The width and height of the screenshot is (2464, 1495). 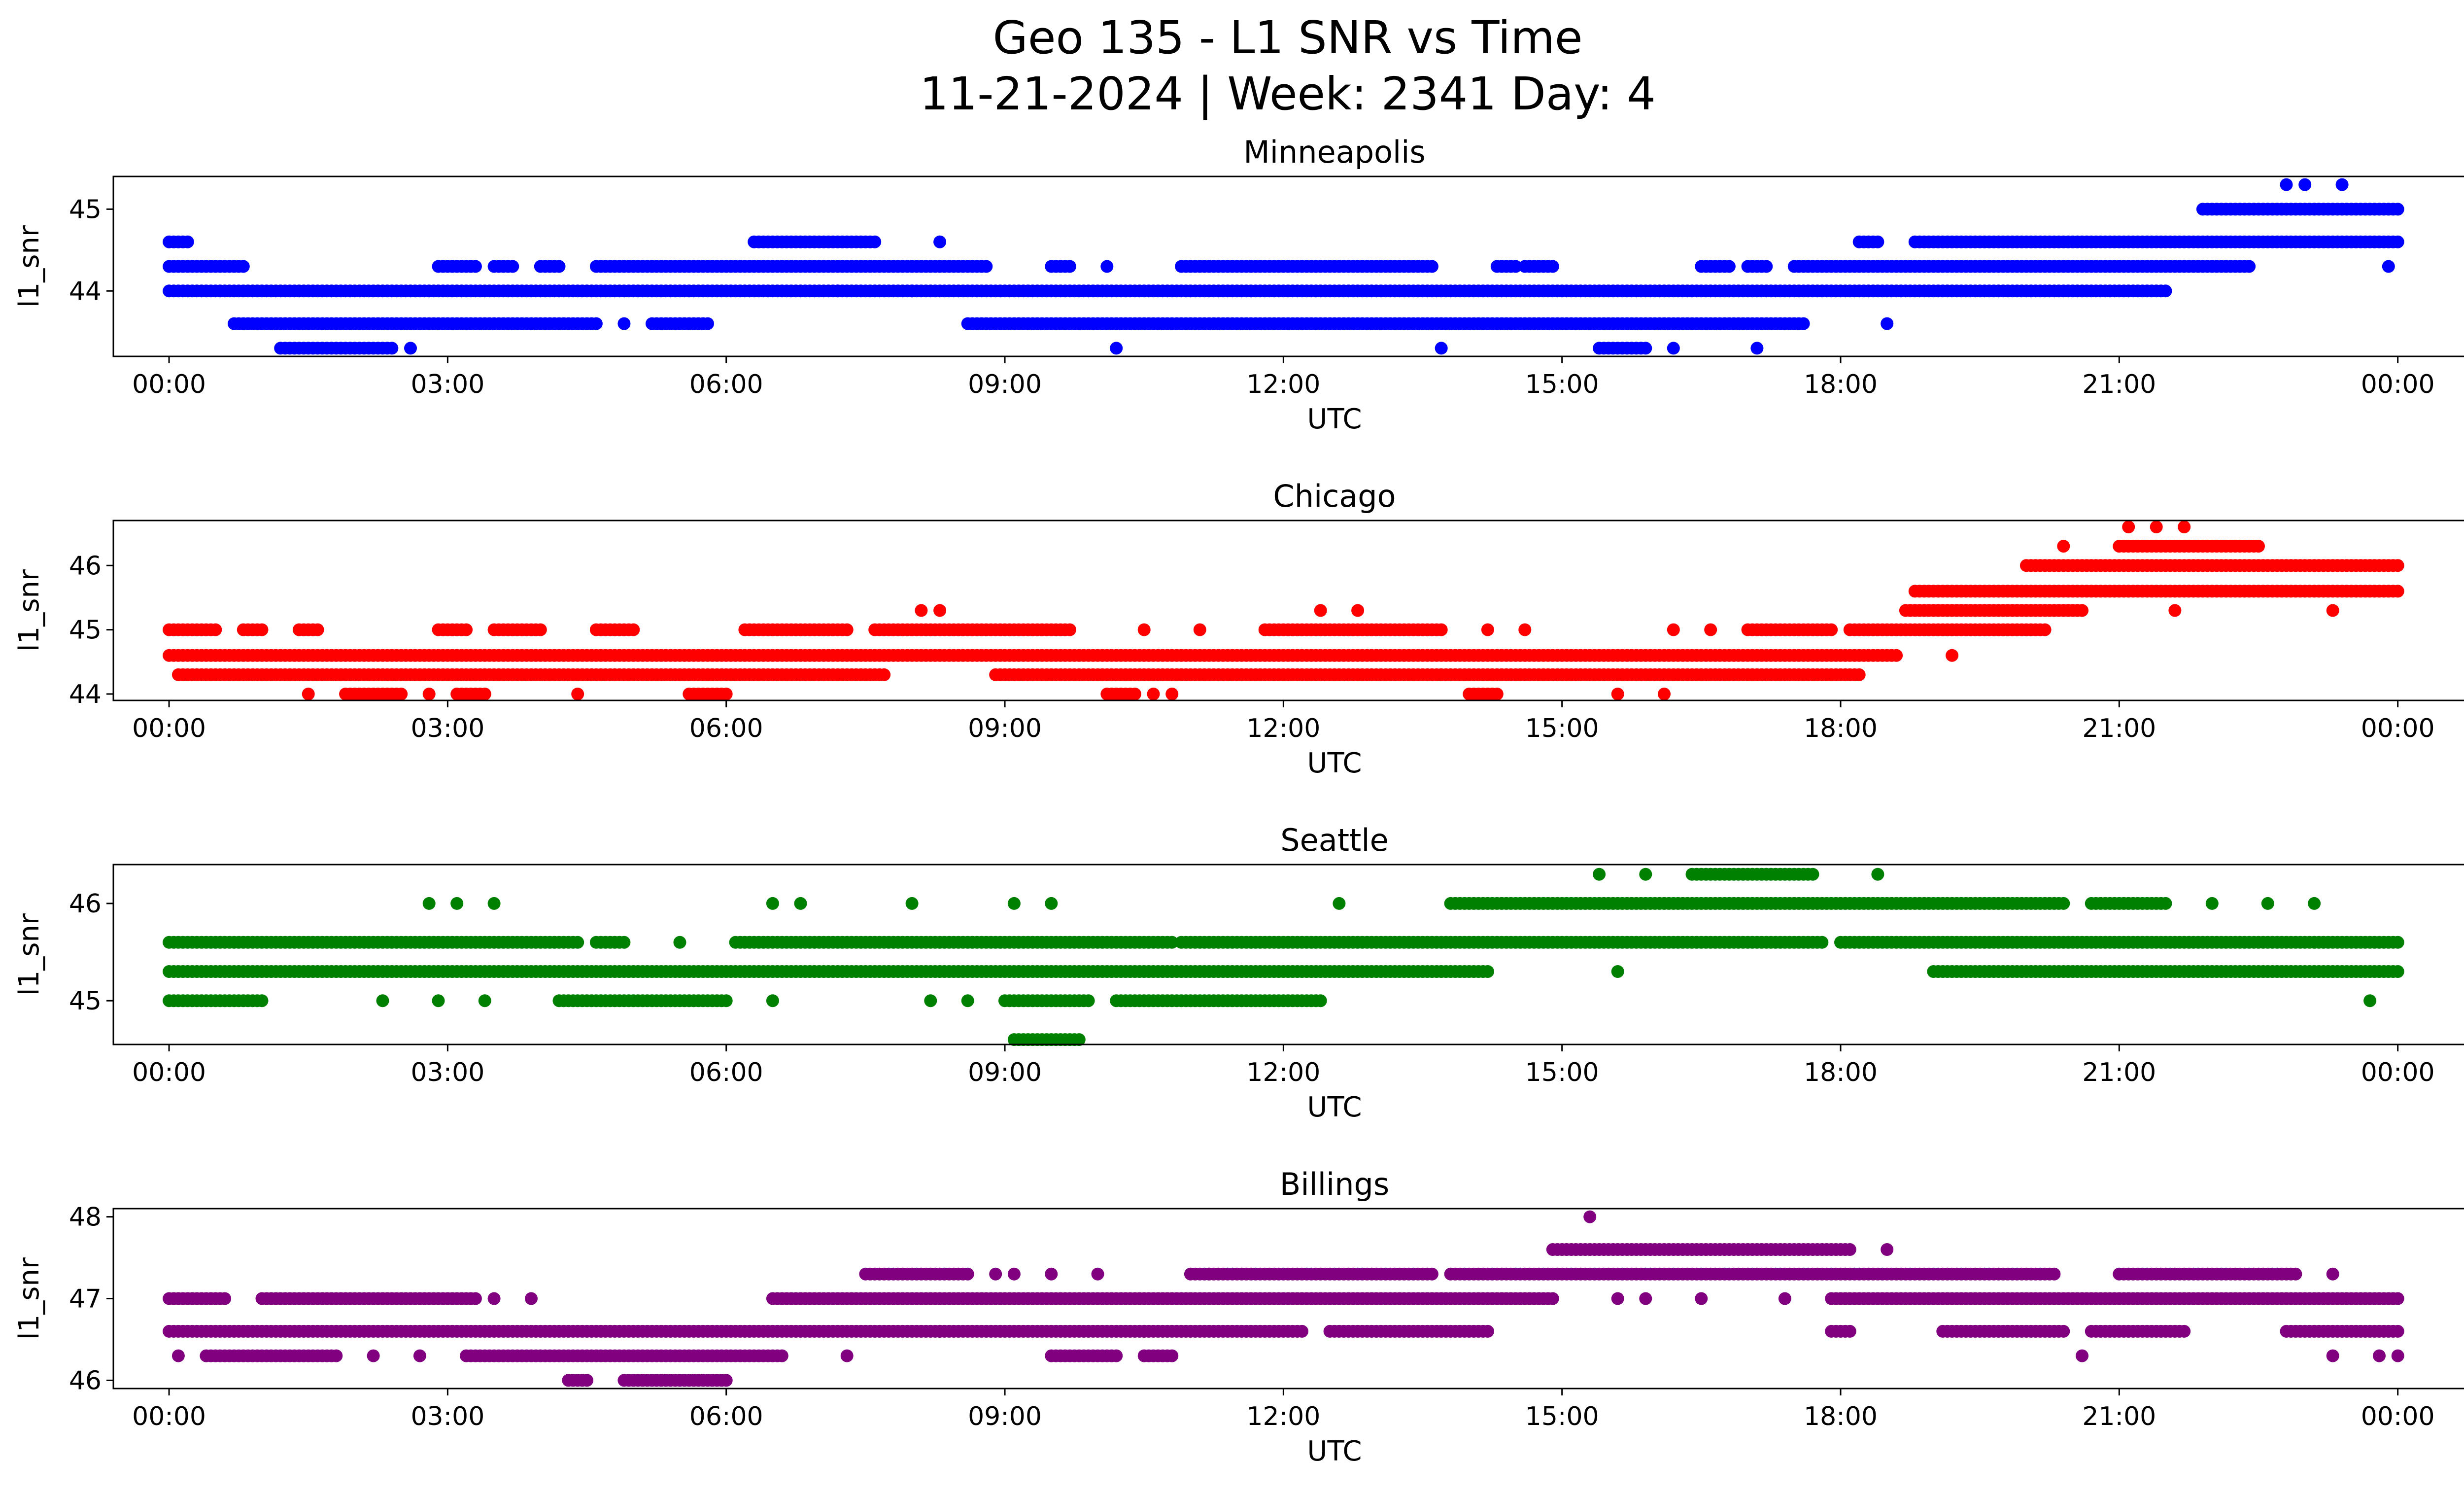 What do you see at coordinates (29, 1298) in the screenshot?
I see `billings-ylabel: l1_snr` at bounding box center [29, 1298].